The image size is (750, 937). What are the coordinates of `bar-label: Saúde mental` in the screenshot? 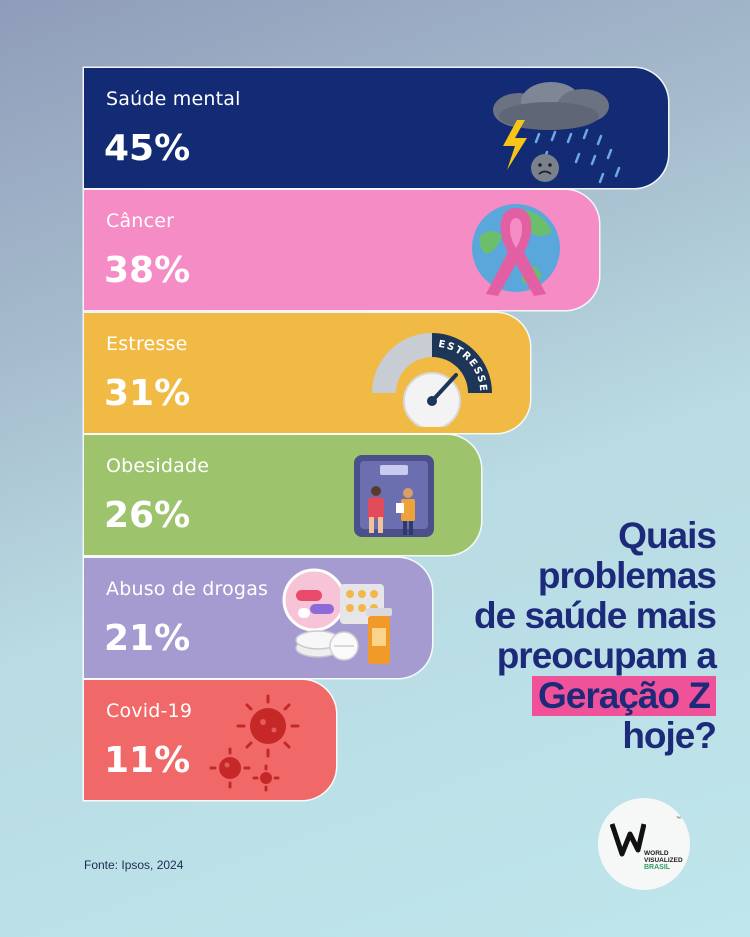 It's located at (173, 99).